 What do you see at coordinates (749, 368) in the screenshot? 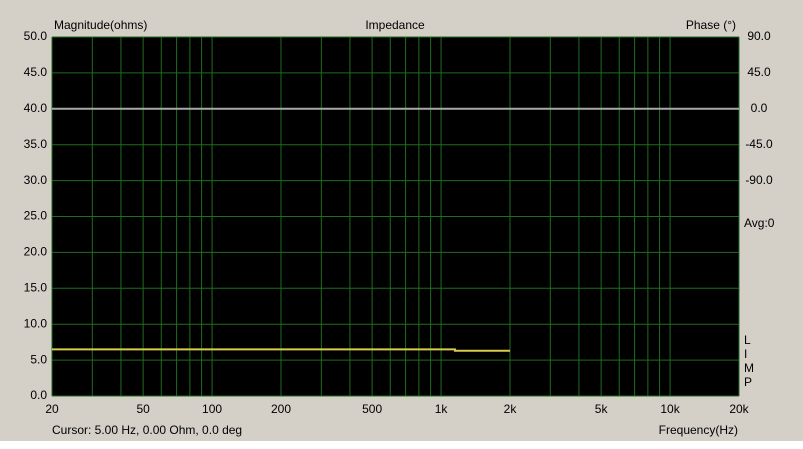
I see `side-label: M` at bounding box center [749, 368].